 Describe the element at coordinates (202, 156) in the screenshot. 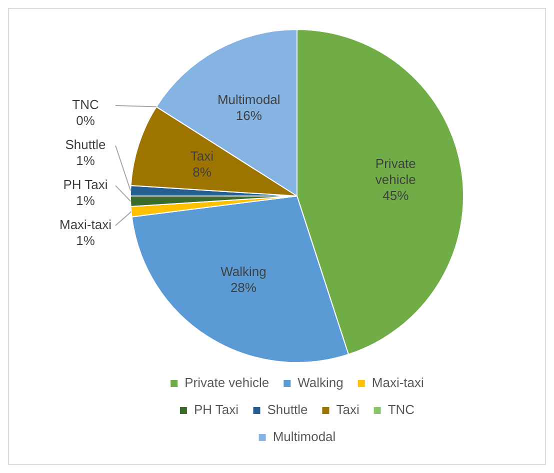

I see `slice-label: Taxi` at that location.